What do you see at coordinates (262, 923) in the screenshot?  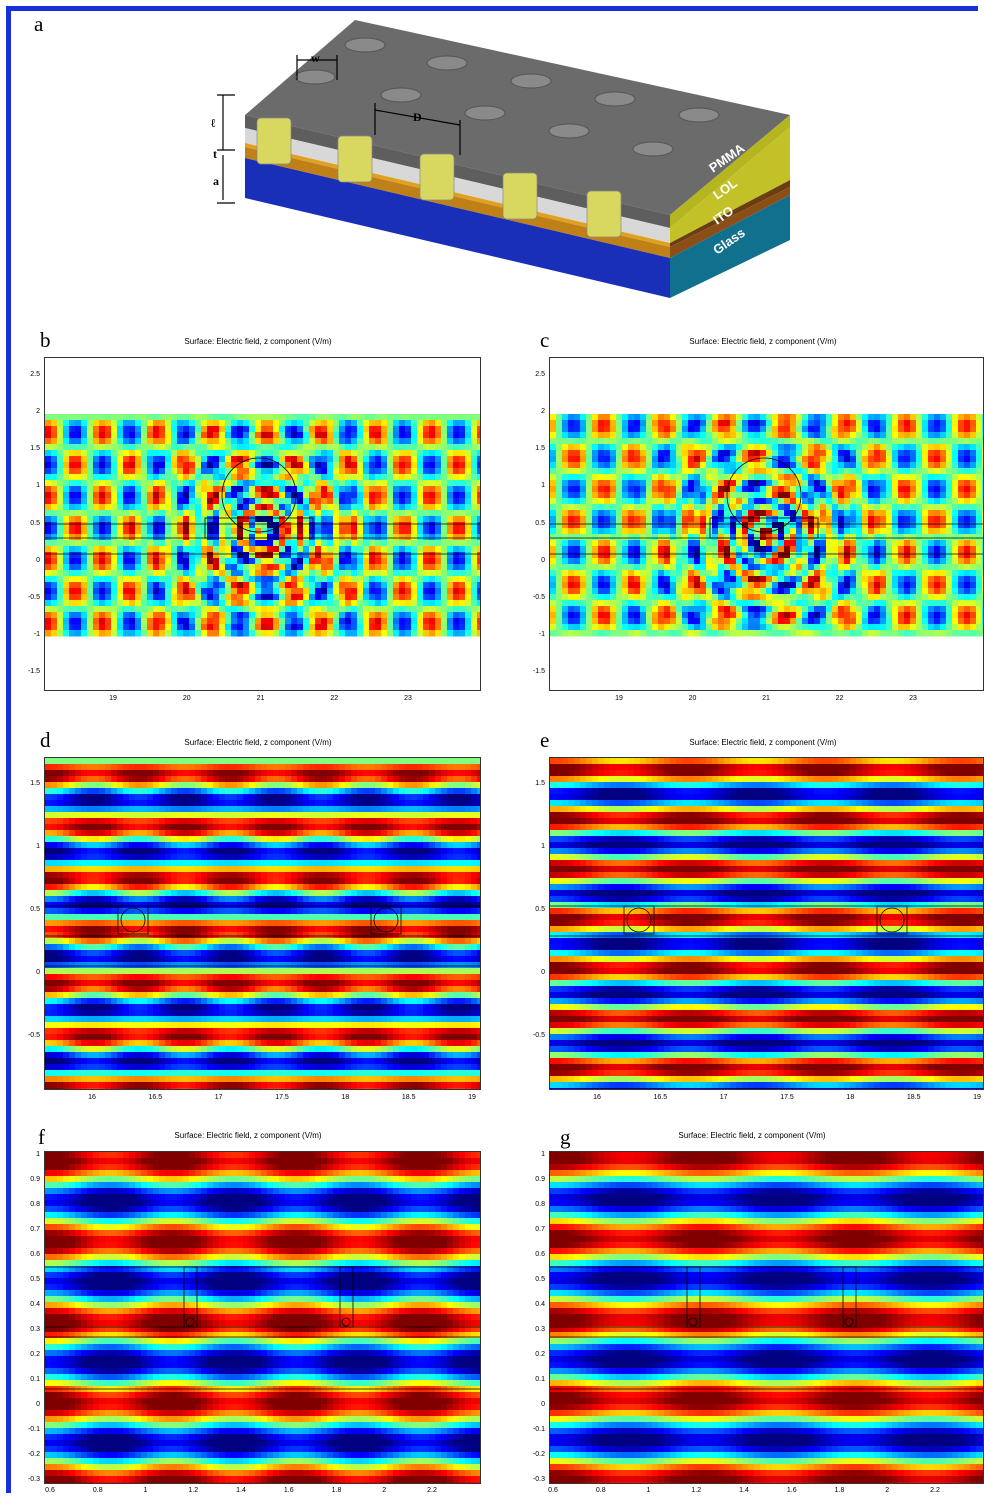 I see `field-map-d` at bounding box center [262, 923].